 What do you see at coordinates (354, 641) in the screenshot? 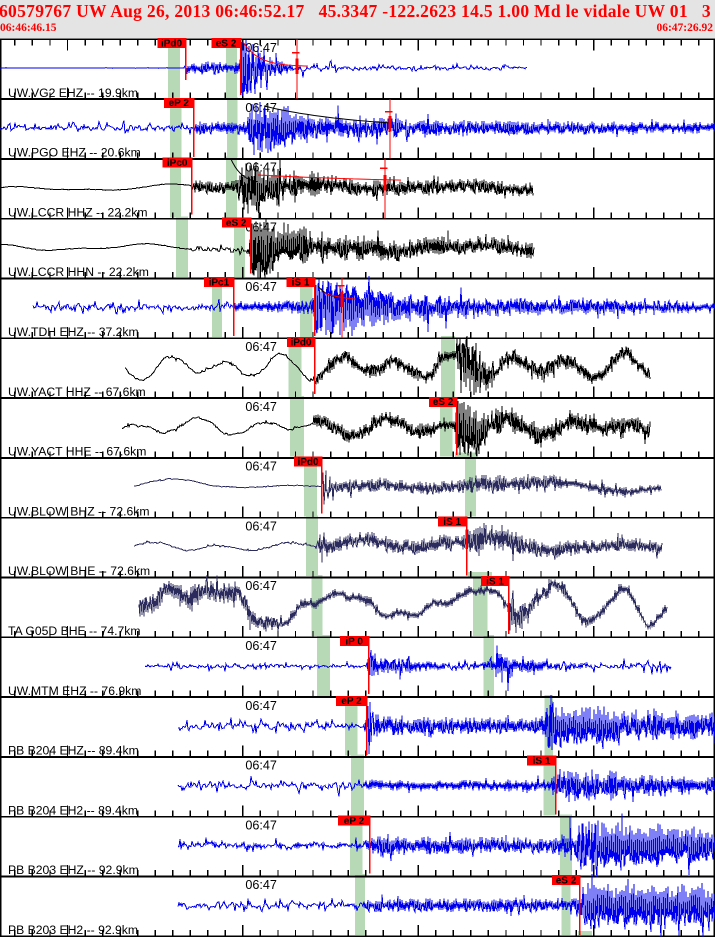
I see `svg-text: iP 0` at bounding box center [354, 641].